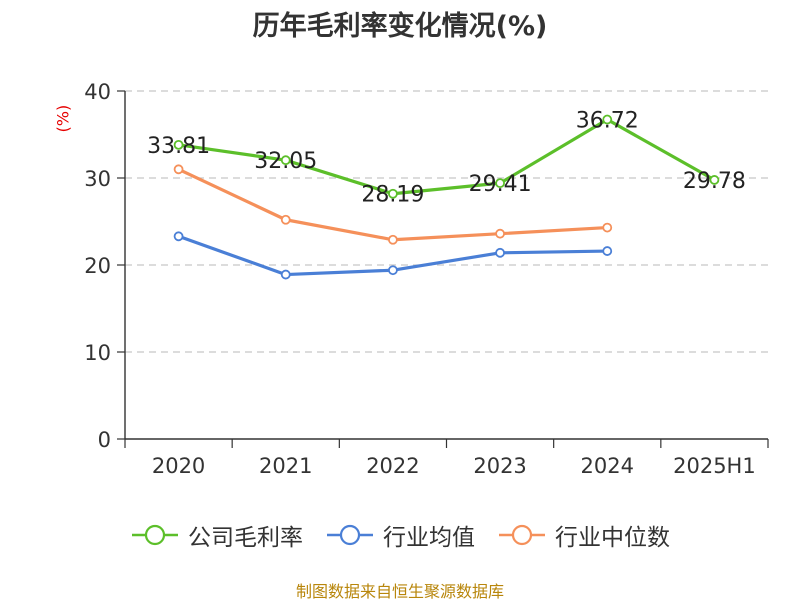  I want to click on chart-title: 历年毛利率变化情况(%), so click(400, 26).